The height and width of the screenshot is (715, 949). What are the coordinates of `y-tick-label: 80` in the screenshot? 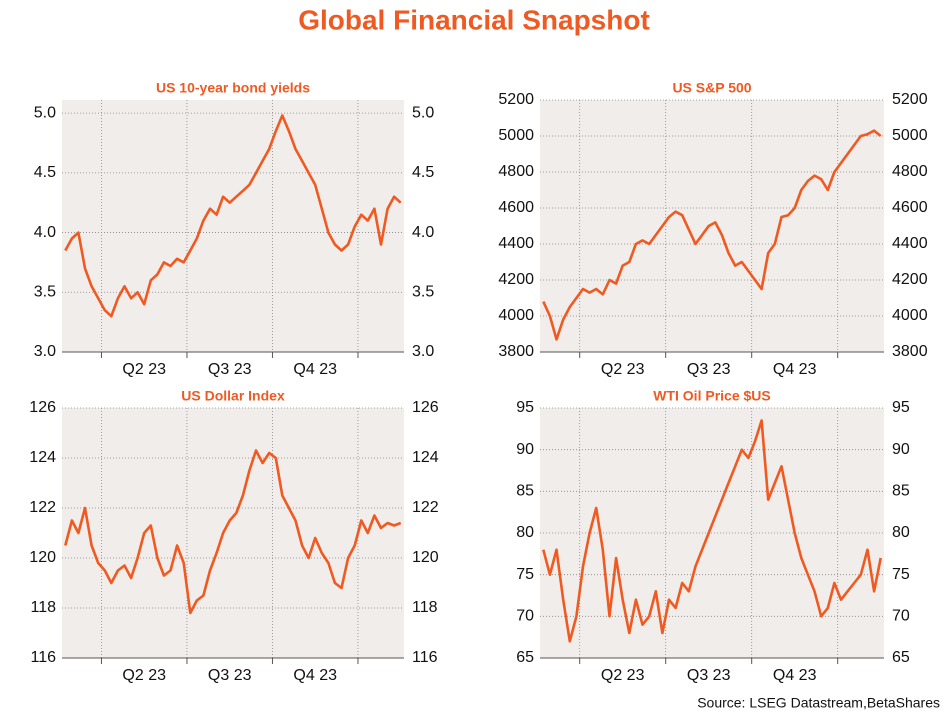 It's located at (525, 532).